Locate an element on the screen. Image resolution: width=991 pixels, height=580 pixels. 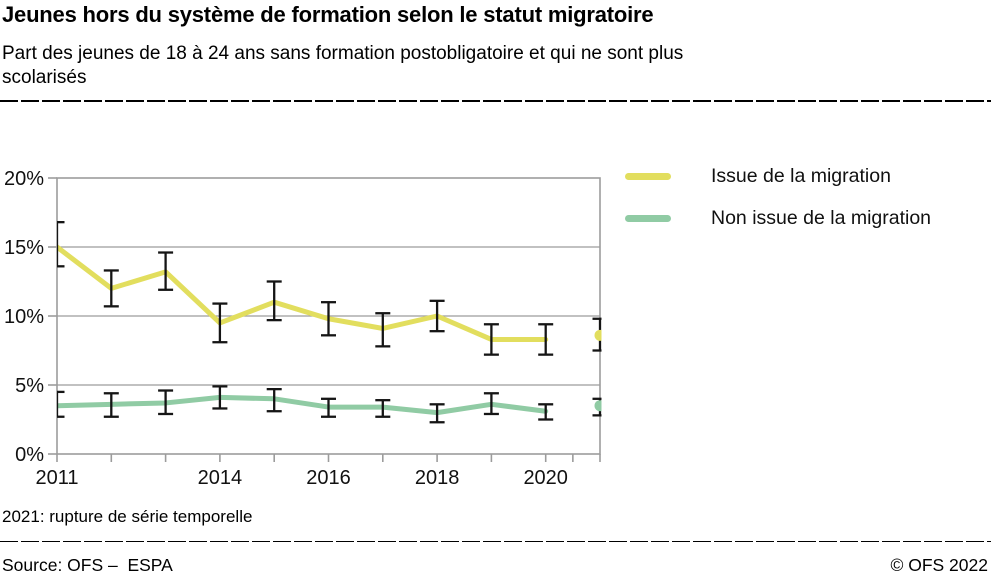
x-tick-label: 2014 is located at coordinates (220, 478).